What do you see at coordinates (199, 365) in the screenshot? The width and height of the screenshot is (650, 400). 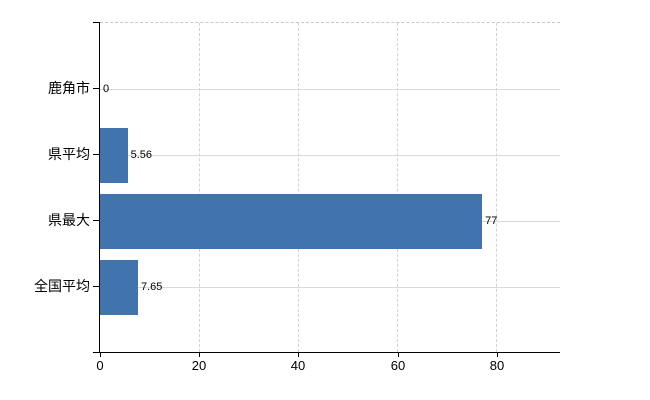 I see `x-tick-label: 20` at bounding box center [199, 365].